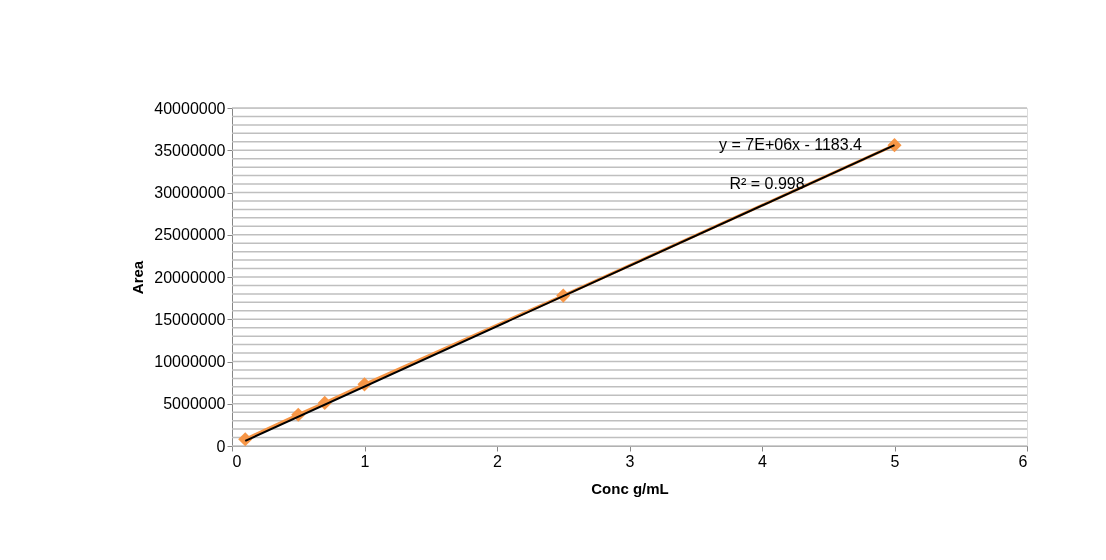  Describe the element at coordinates (237, 461) in the screenshot. I see `x-tick-label: 0` at that location.